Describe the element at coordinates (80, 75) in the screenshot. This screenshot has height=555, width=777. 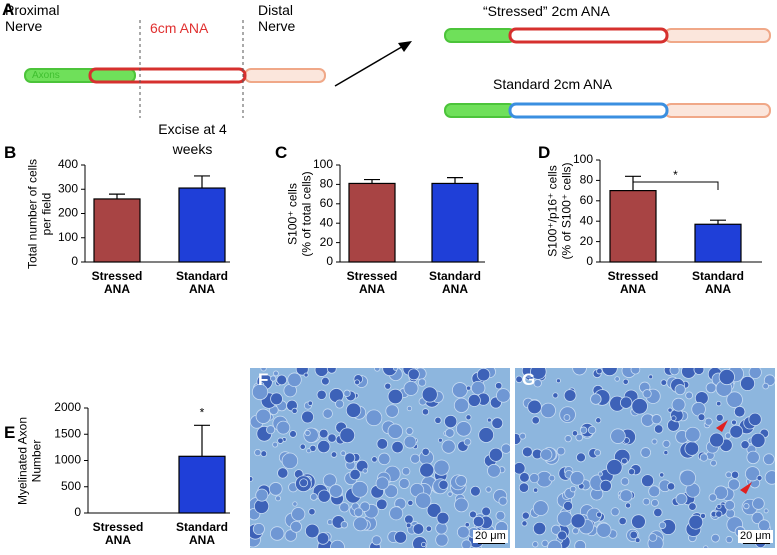
I see `proximal-segment` at that location.